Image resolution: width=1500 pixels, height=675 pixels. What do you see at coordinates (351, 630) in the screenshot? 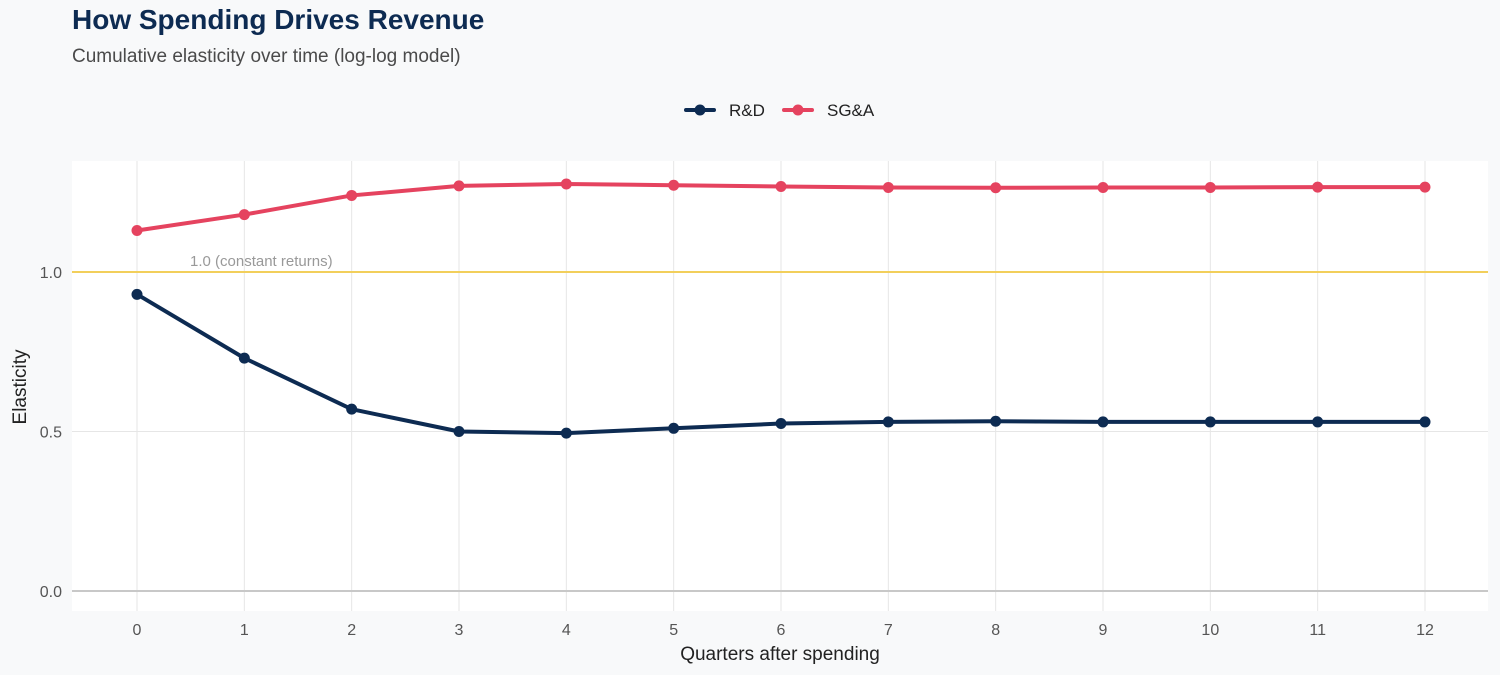
I see `x-tick-label: 2` at bounding box center [351, 630].